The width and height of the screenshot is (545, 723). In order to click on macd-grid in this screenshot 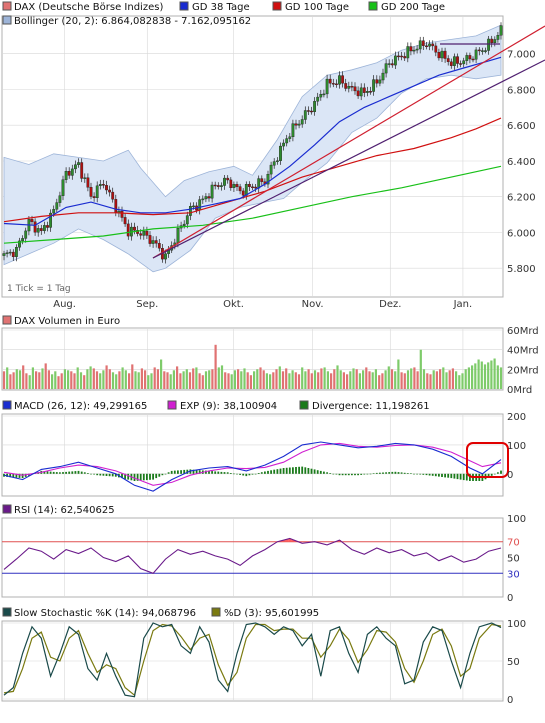, I will do `click(252, 455)`.